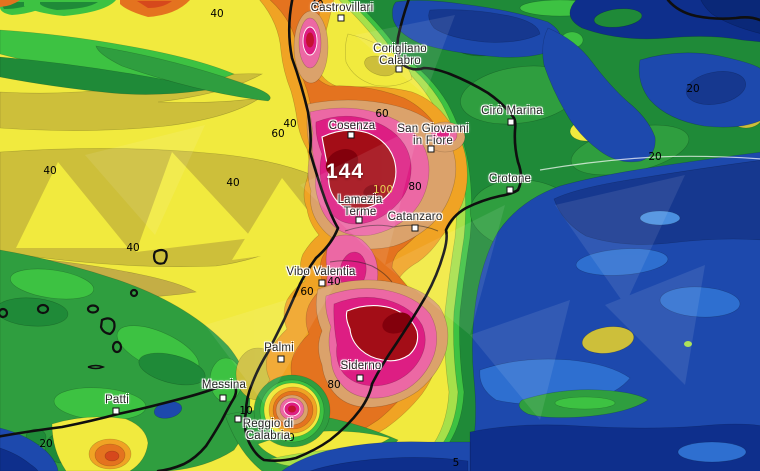 The height and width of the screenshot is (471, 760). What do you see at coordinates (160, 256) in the screenshot?
I see `island-outline` at bounding box center [160, 256].